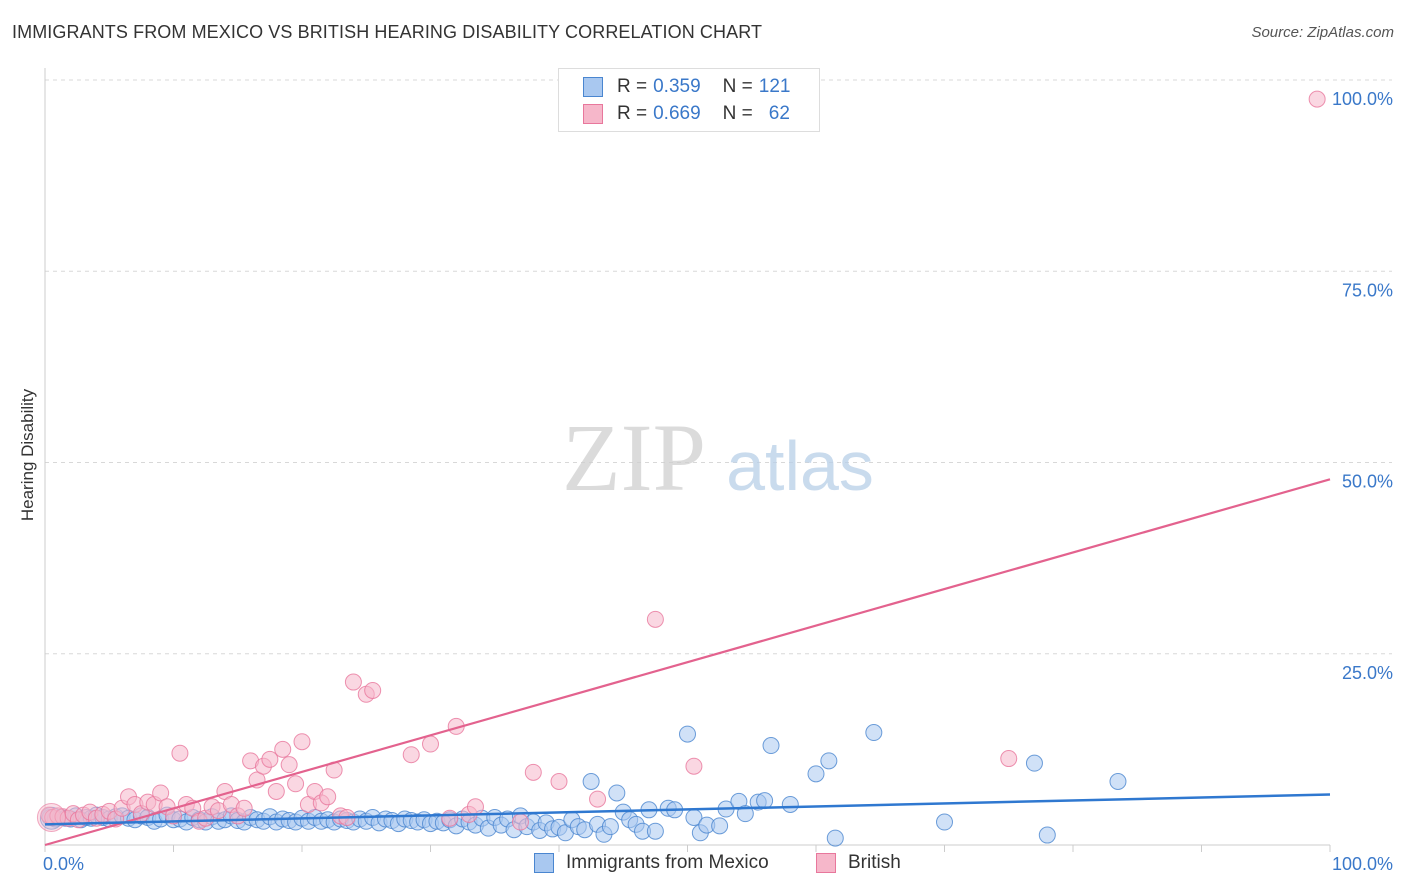 The height and width of the screenshot is (892, 1406). I want to click on british-point-cluster, so click(51, 817).